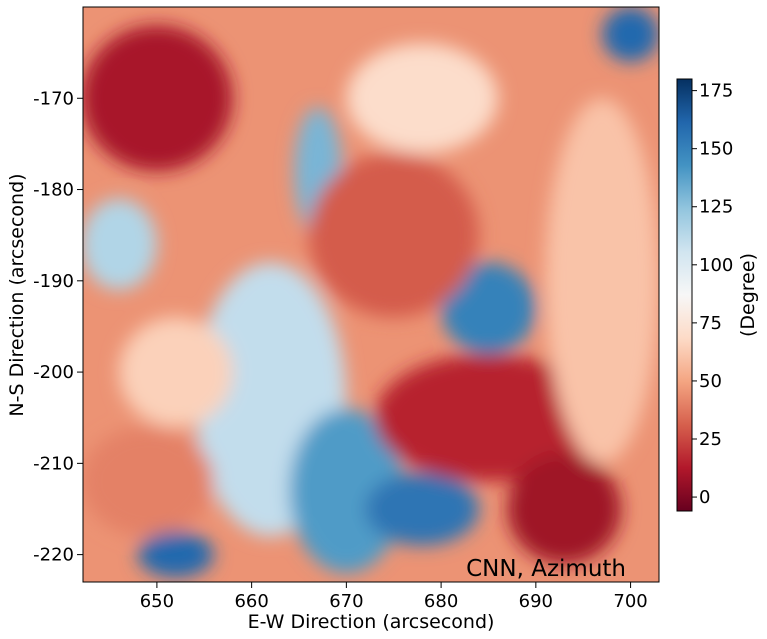 The height and width of the screenshot is (639, 767). What do you see at coordinates (251, 601) in the screenshot?
I see `x-tick-label: 660` at bounding box center [251, 601].